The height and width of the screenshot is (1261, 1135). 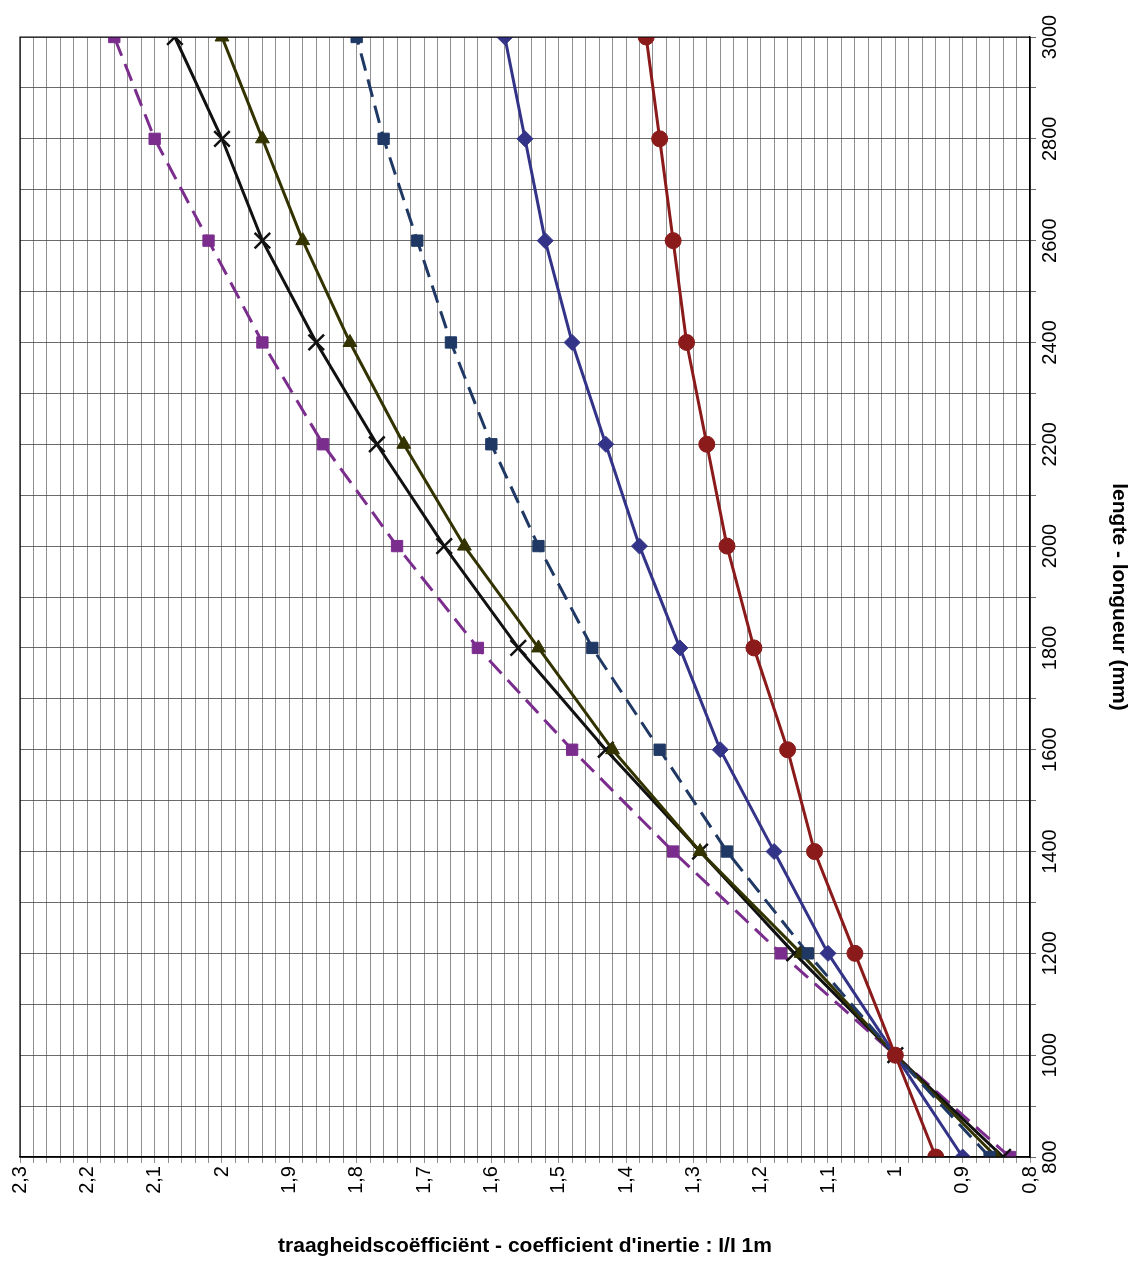 I want to click on y-tick-label: 2200, so click(x=1048, y=444).